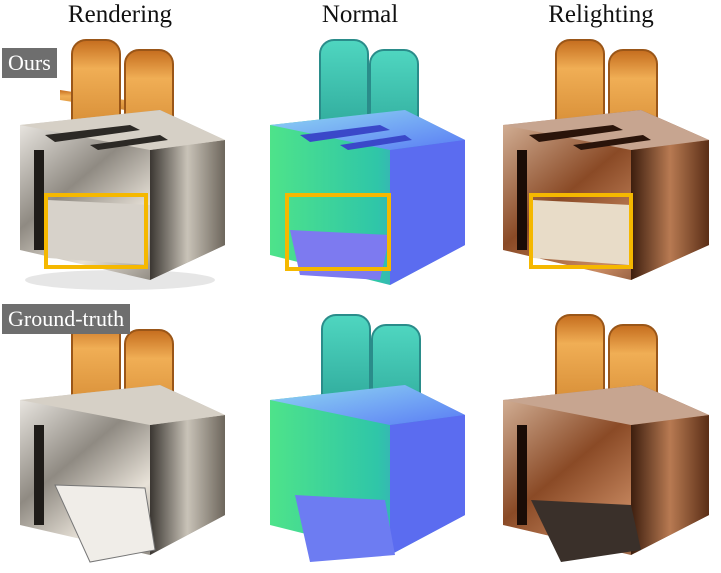 This screenshot has width=721, height=573. What do you see at coordinates (601, 14) in the screenshot?
I see `column-header-relighting: Relighting` at bounding box center [601, 14].